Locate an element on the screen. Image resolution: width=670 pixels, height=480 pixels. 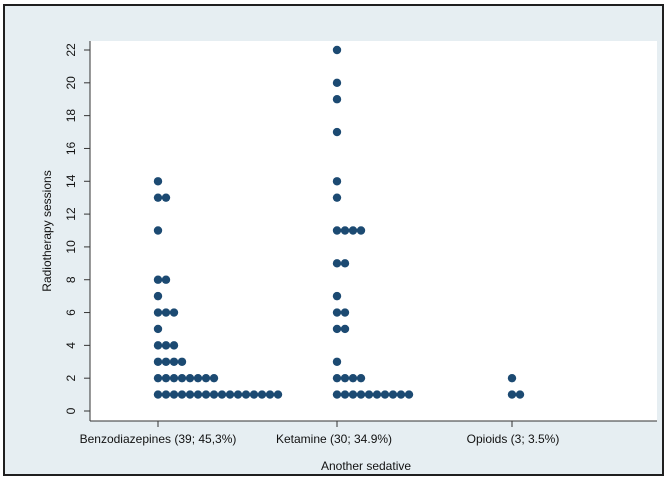
y-ticks: 0 2 4 6 8 10 12 14 16 18 20 22 is located at coordinates (77, 228).